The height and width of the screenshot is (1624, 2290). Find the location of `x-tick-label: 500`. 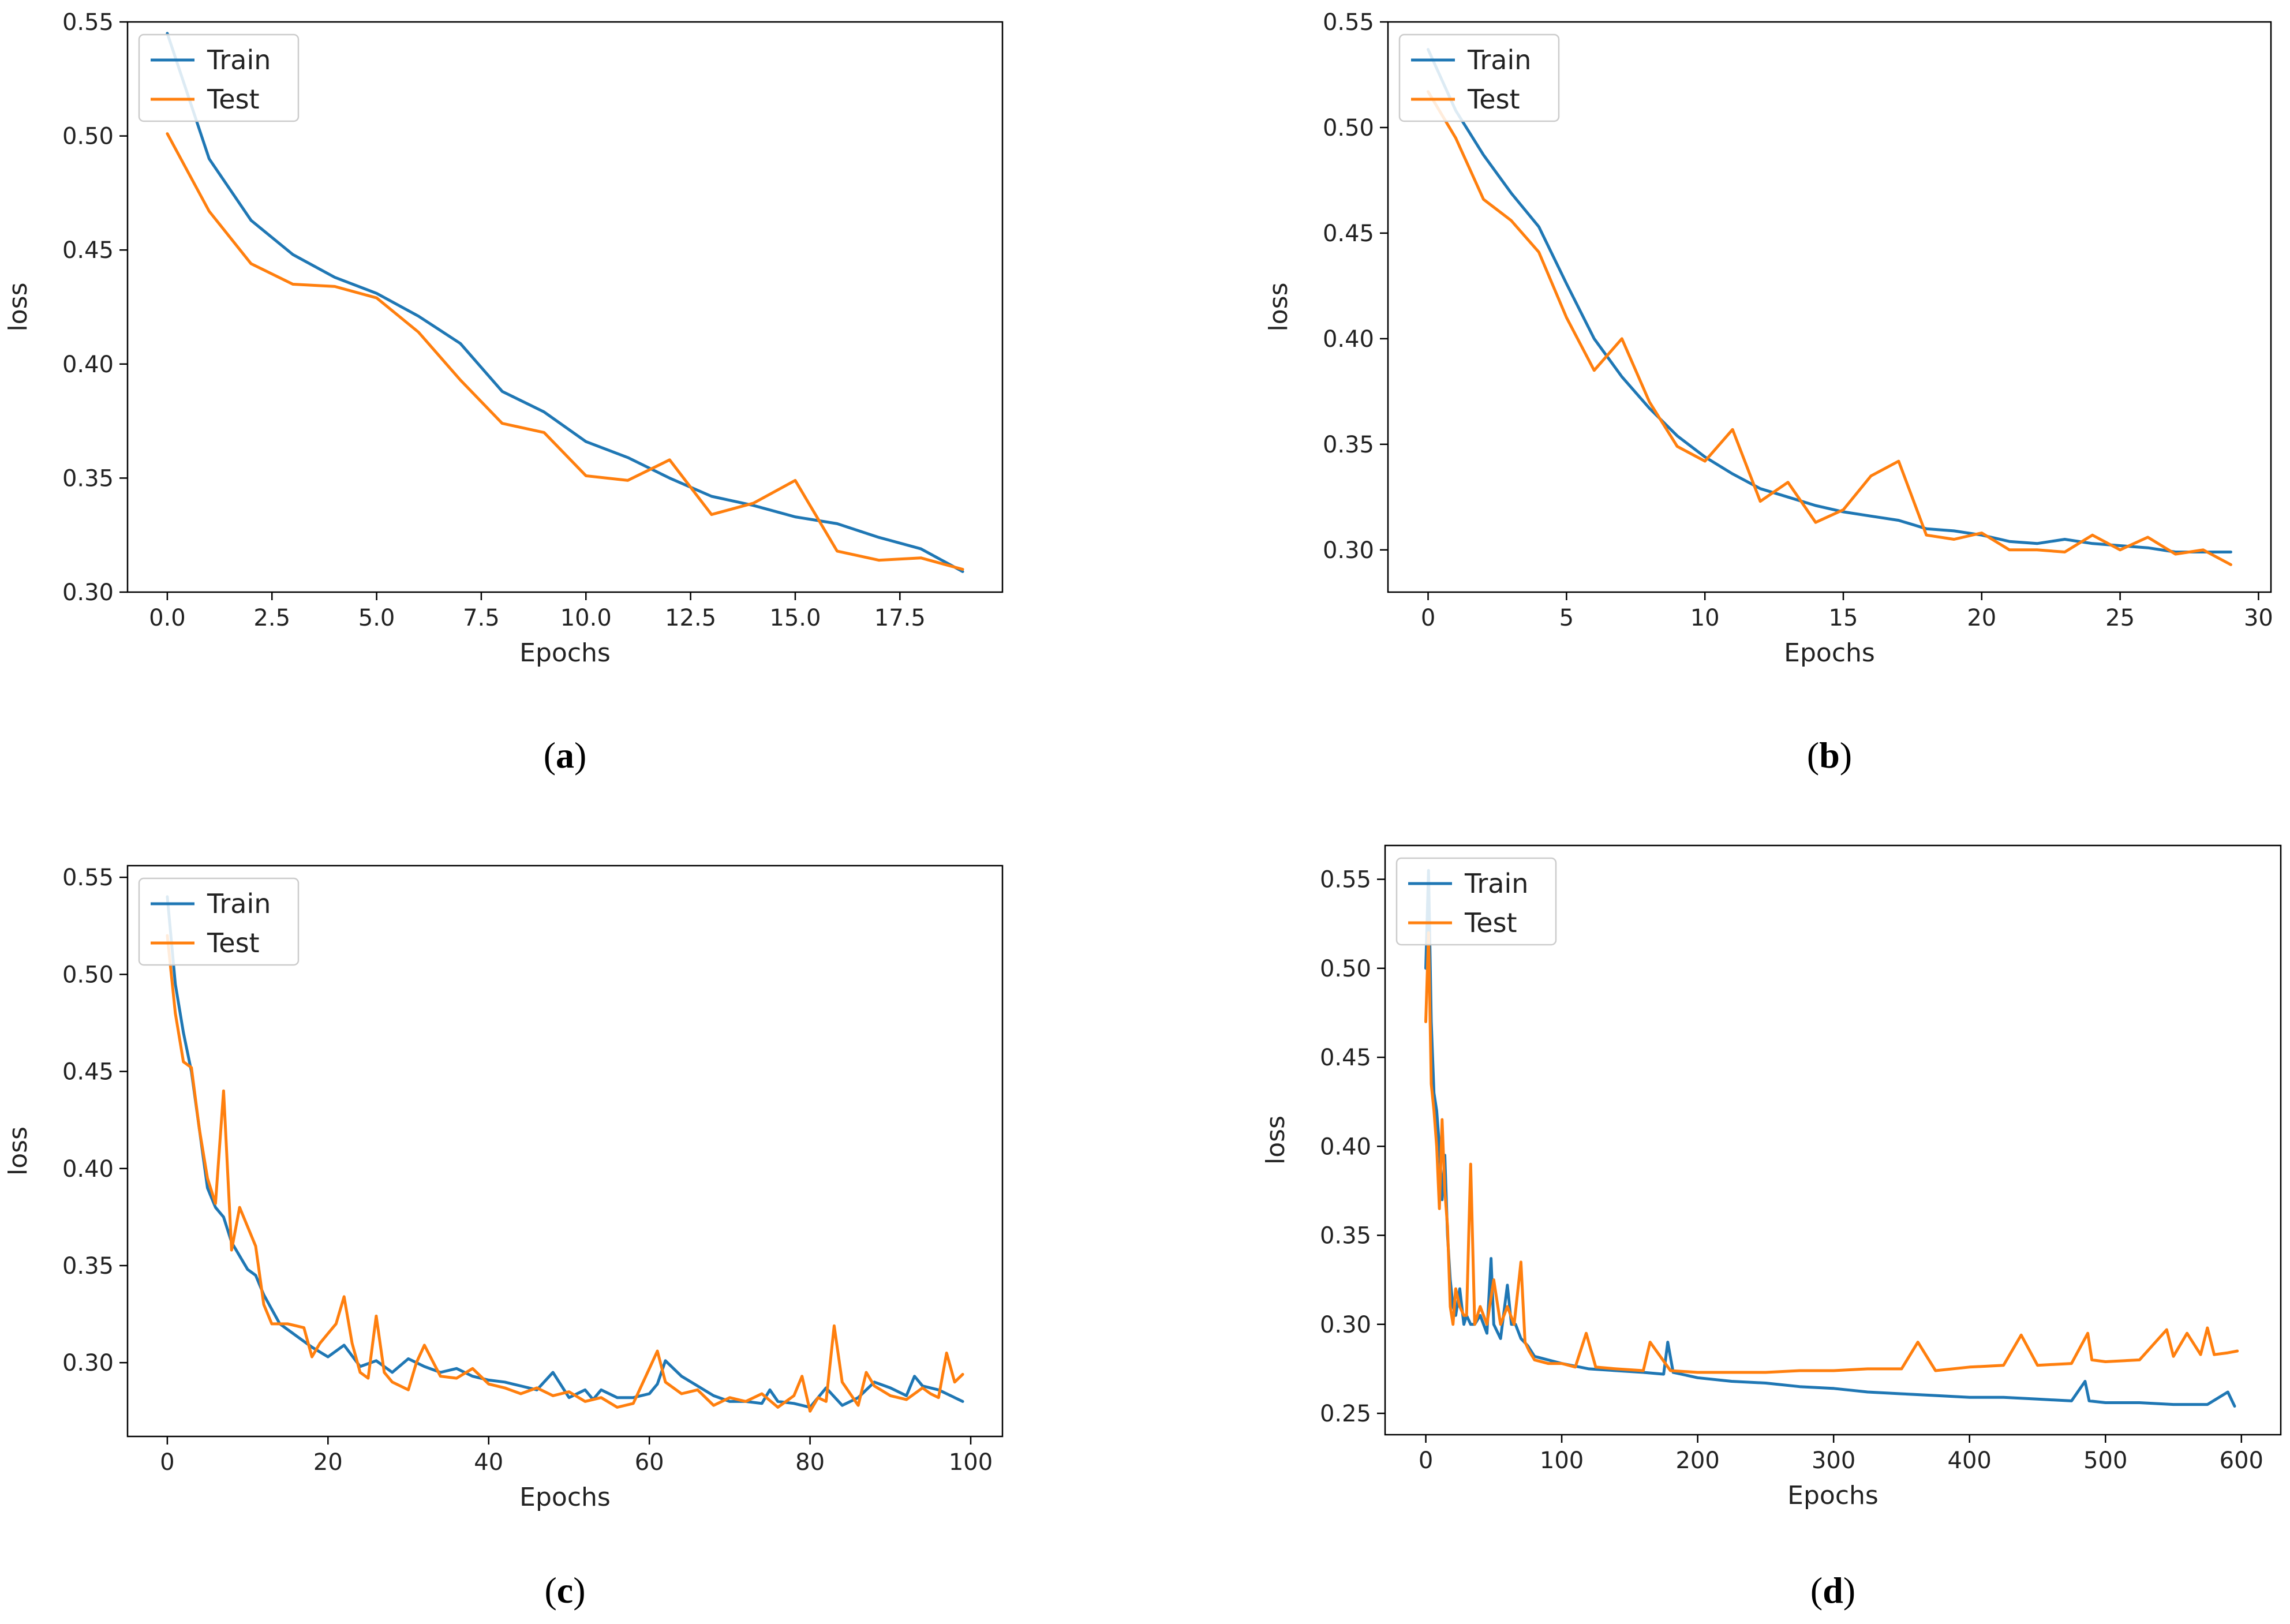

x-tick-label: 500 is located at coordinates (2105, 1460).